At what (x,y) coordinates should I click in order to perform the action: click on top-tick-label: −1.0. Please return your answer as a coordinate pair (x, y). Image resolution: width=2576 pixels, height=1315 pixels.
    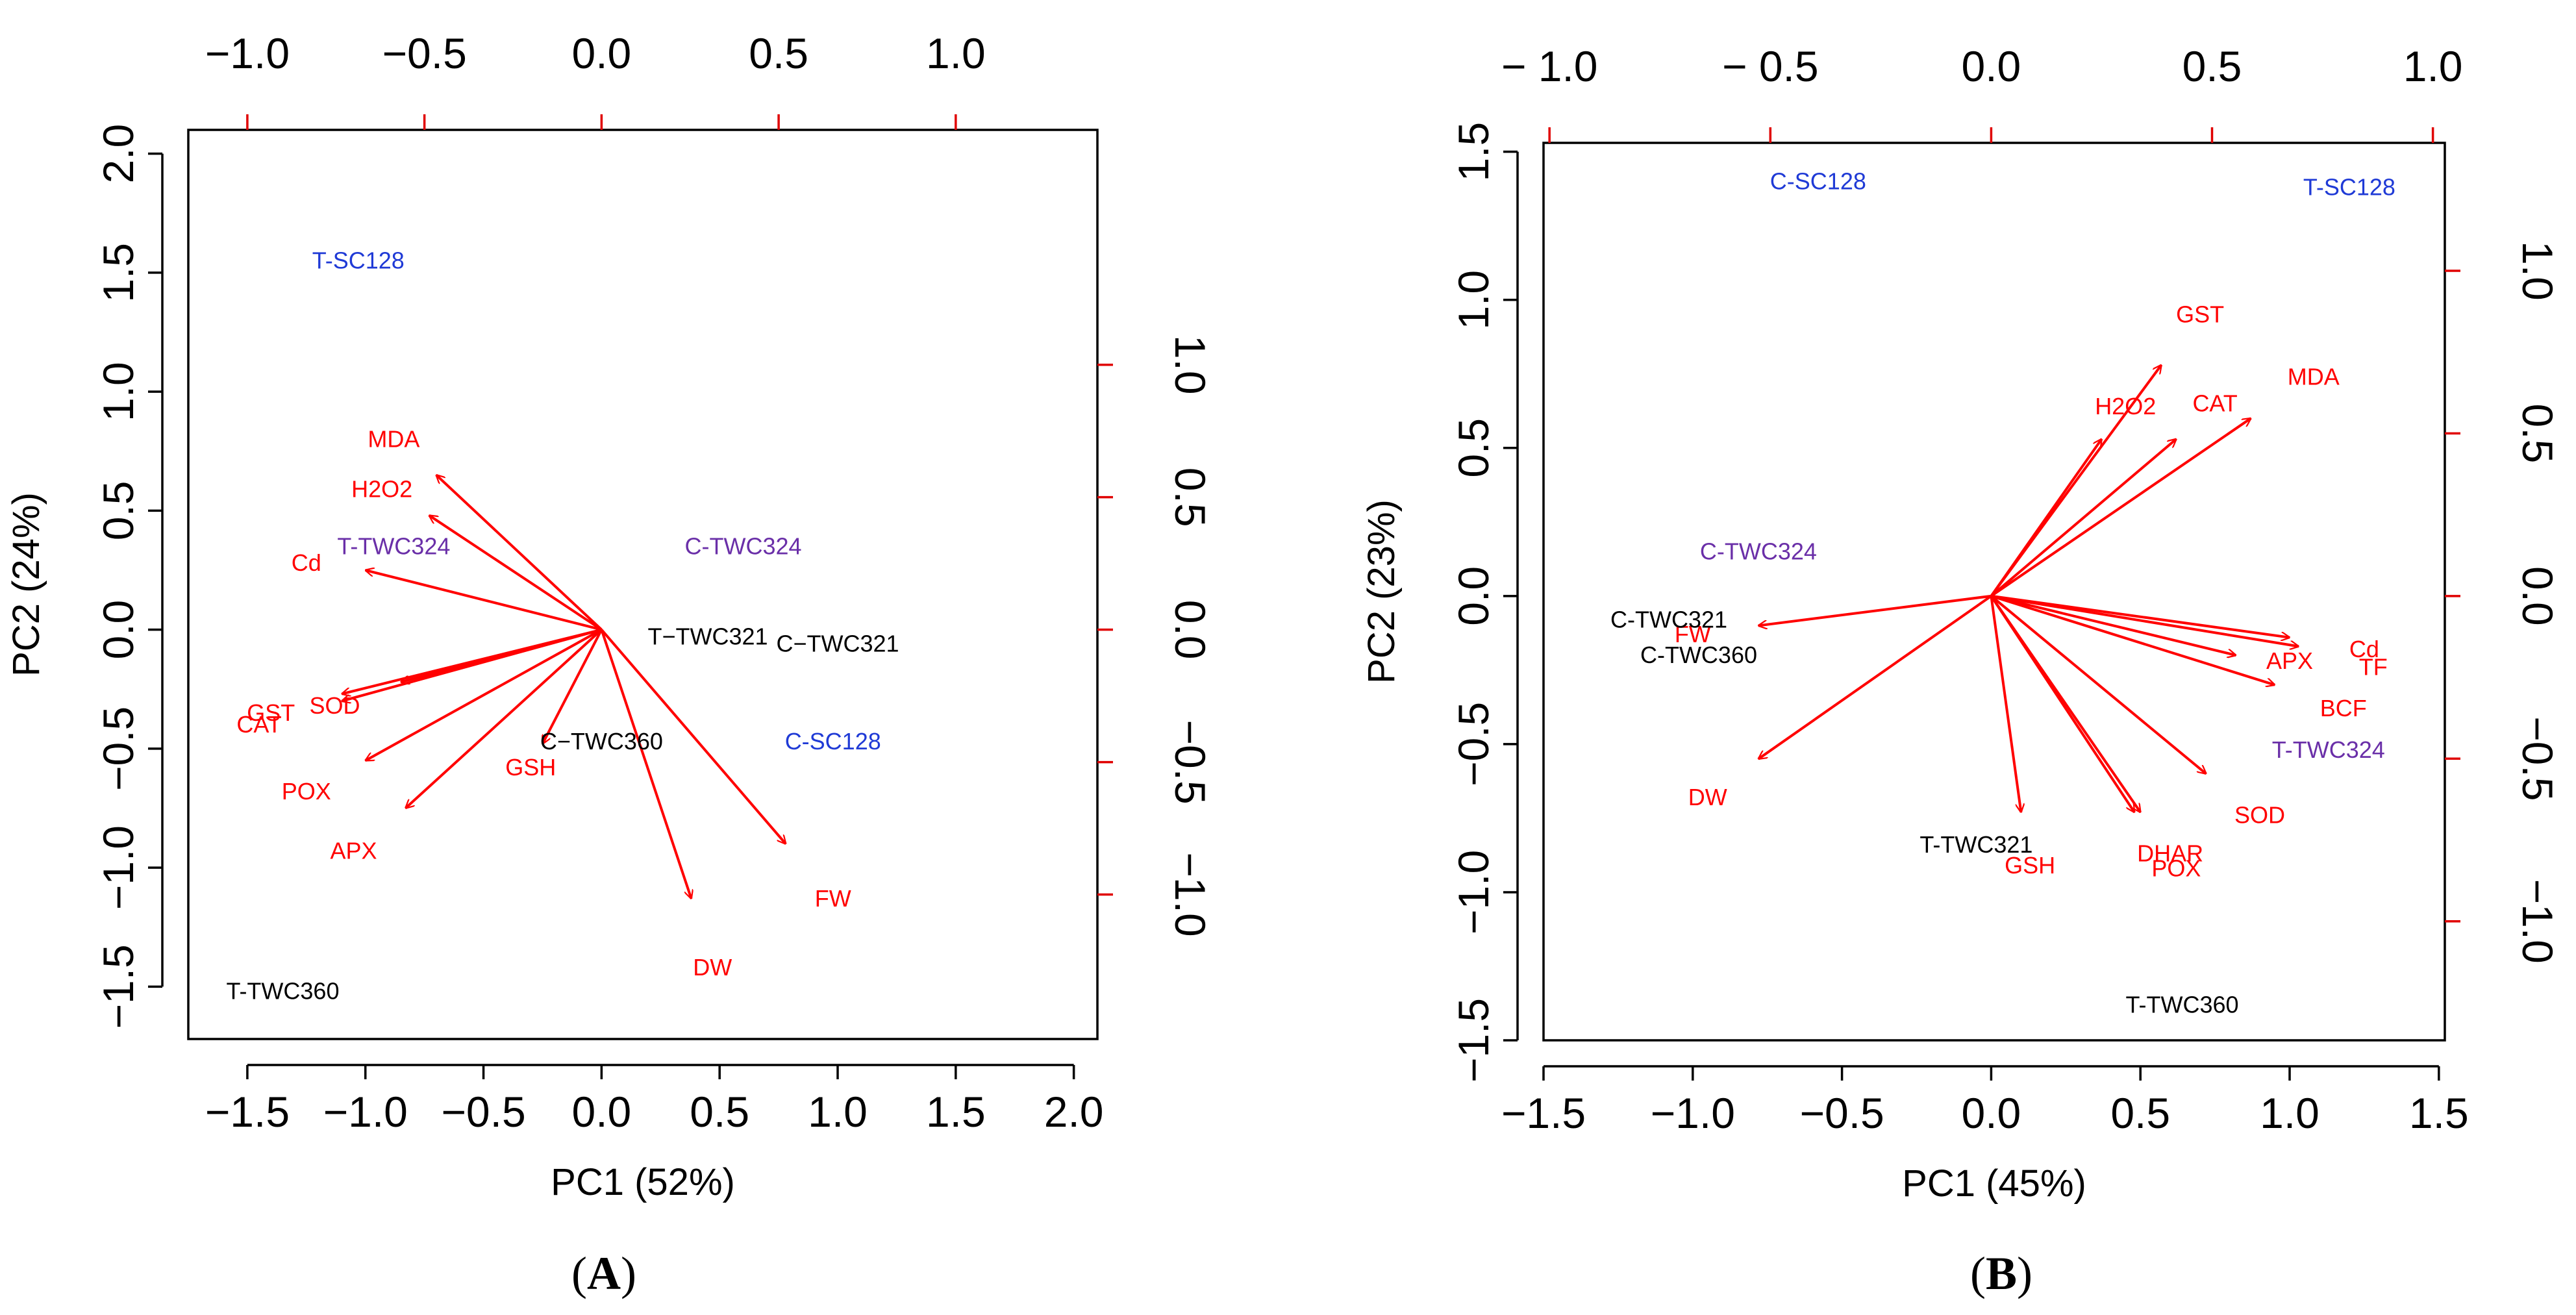
    Looking at the image, I should click on (247, 53).